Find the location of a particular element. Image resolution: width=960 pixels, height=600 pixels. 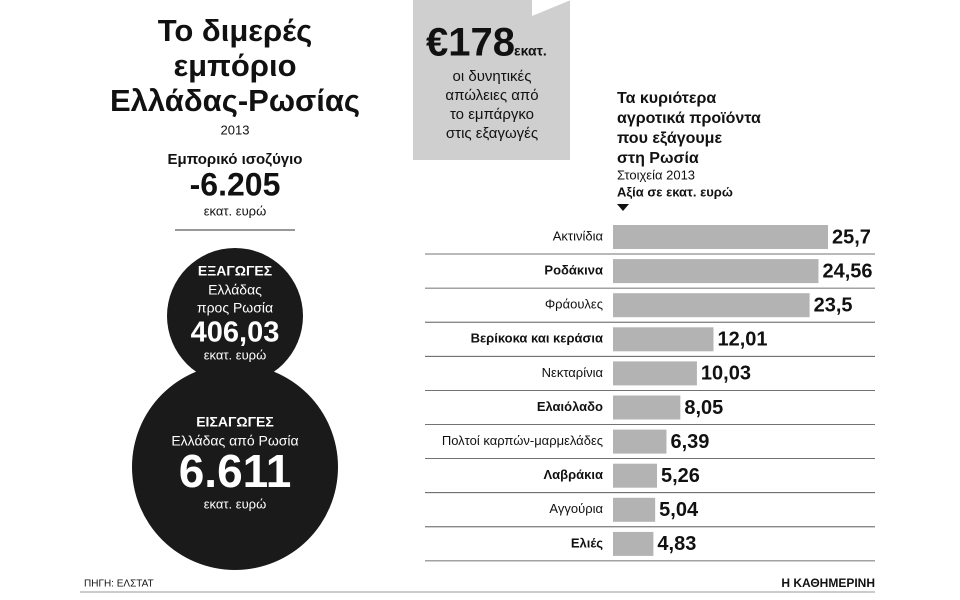

chart-title: αγροτικά προϊόντα is located at coordinates (689, 118).